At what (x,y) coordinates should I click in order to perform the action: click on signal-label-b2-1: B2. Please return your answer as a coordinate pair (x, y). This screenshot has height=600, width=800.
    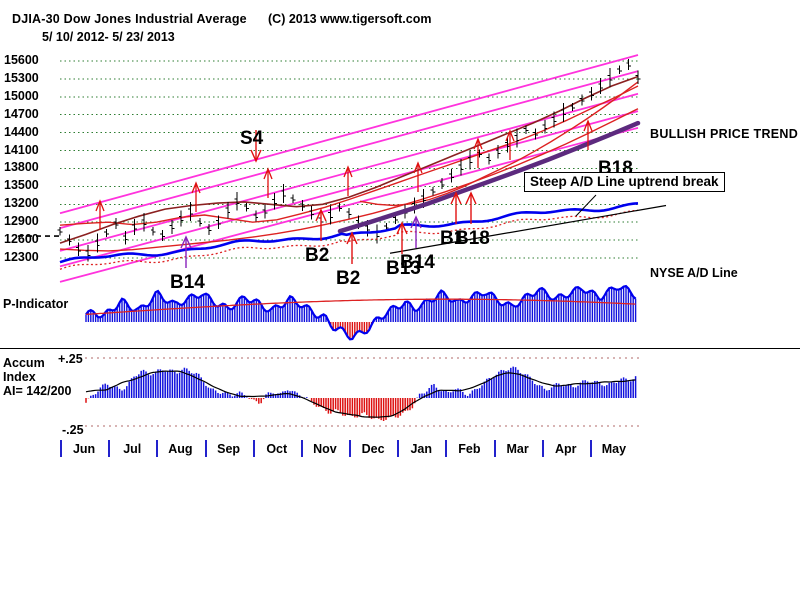
    Looking at the image, I should click on (317, 255).